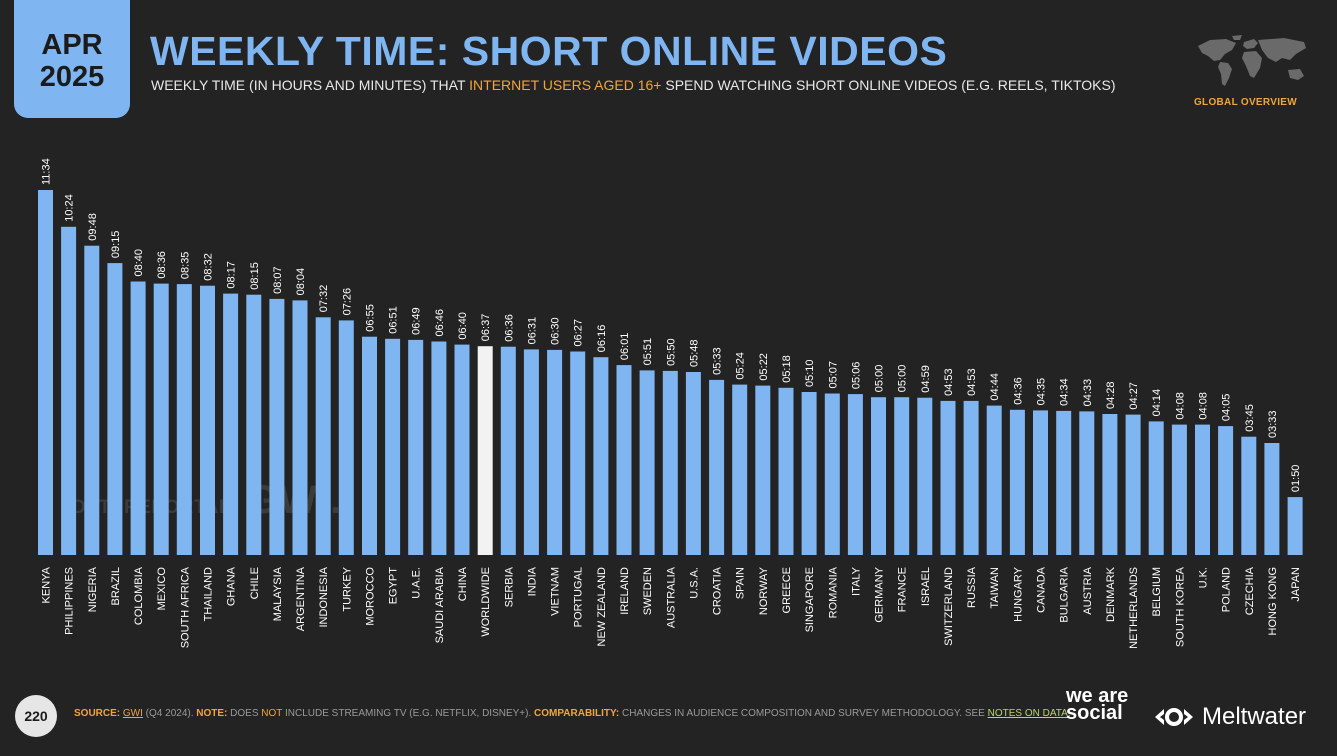 The height and width of the screenshot is (756, 1337). I want to click on category-label: MALAYSIA, so click(278, 593).